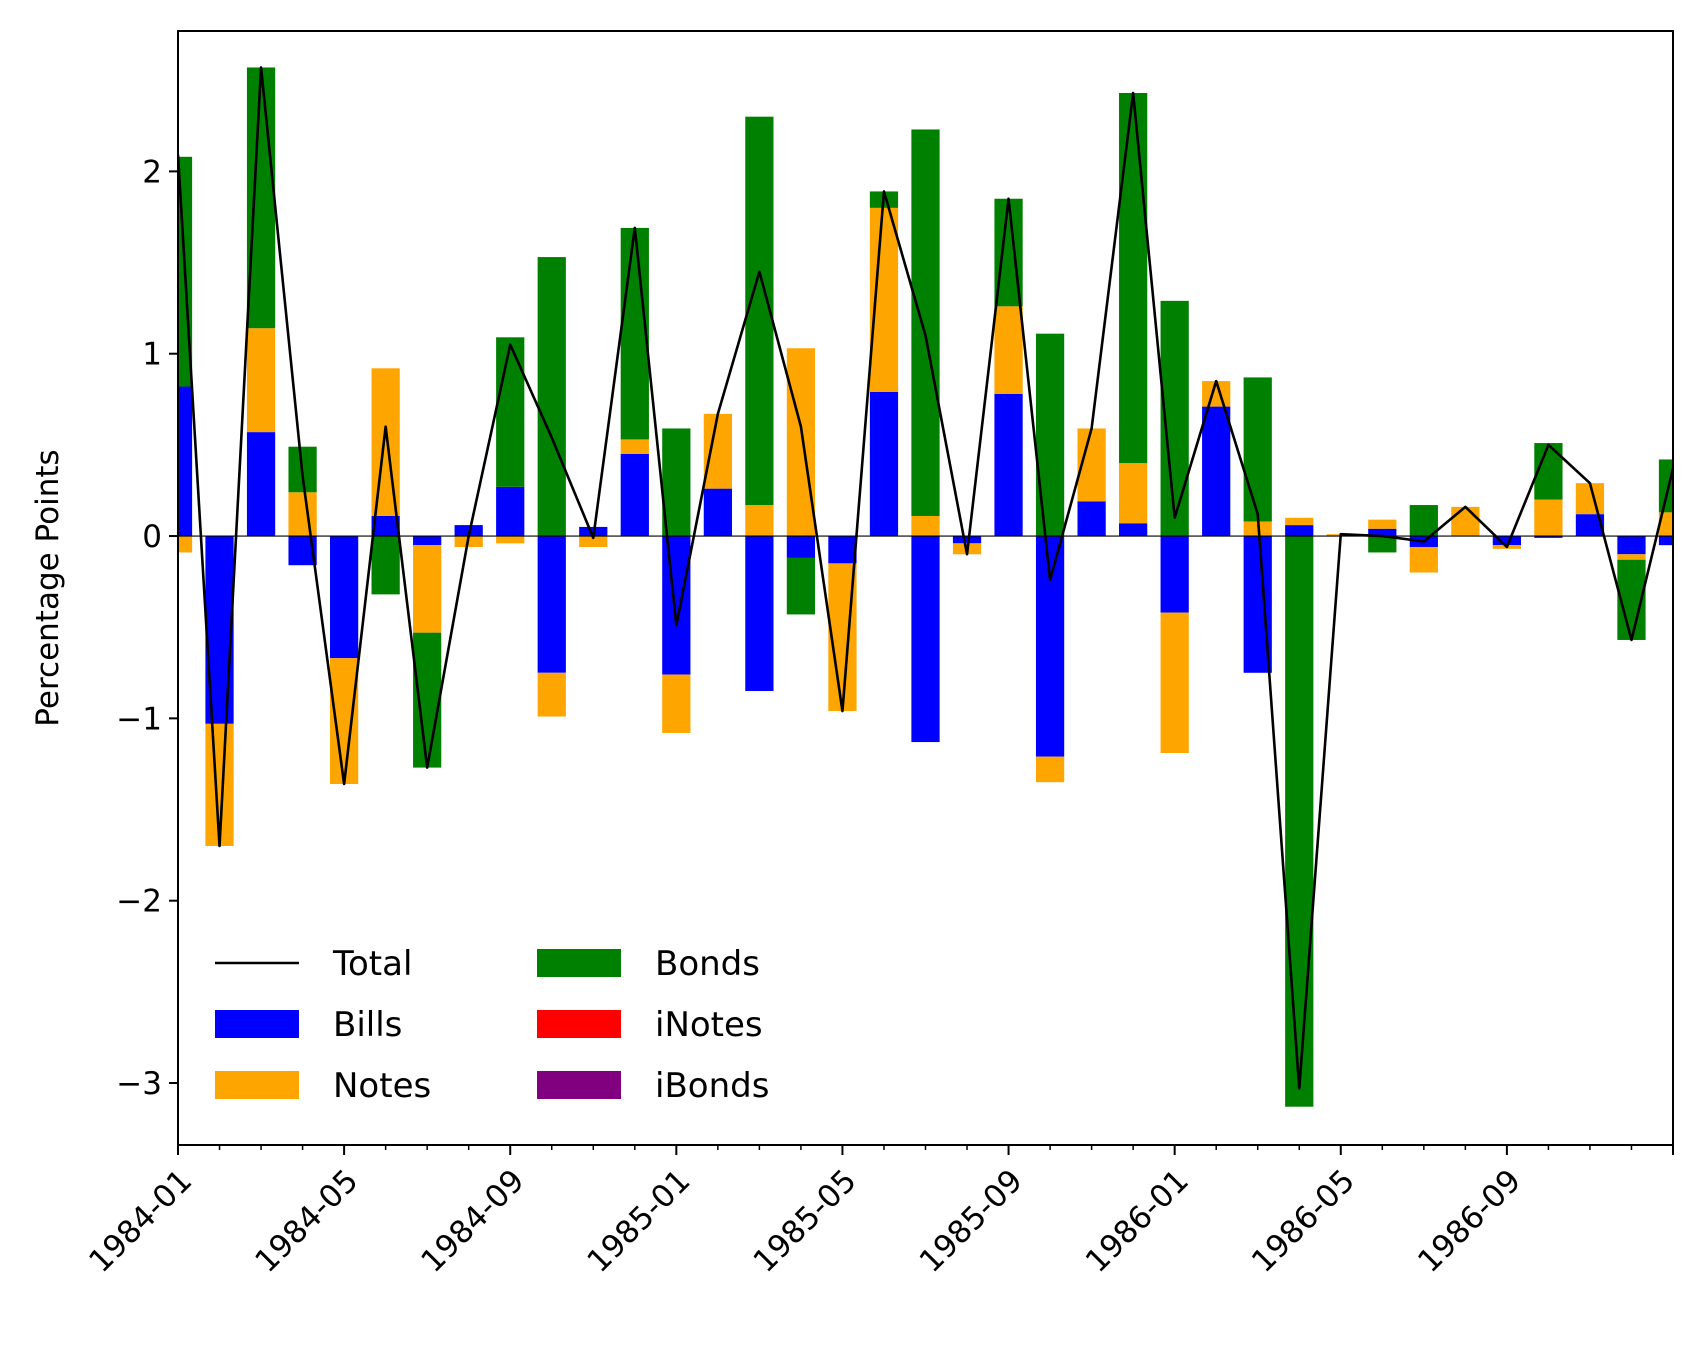  What do you see at coordinates (1469, 1221) in the screenshot?
I see `x-tick-label: 1986-09` at bounding box center [1469, 1221].